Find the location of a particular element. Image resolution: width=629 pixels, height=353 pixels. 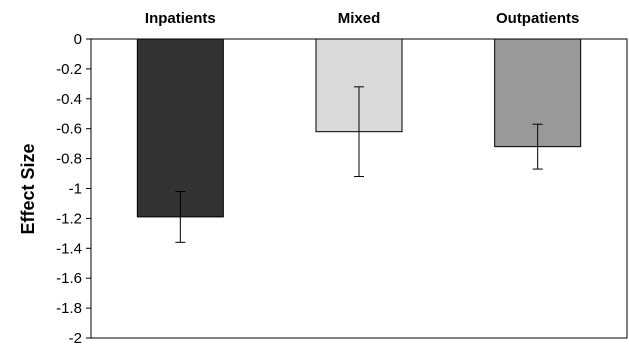

y-tick-label: -1.8 is located at coordinates (69, 308).